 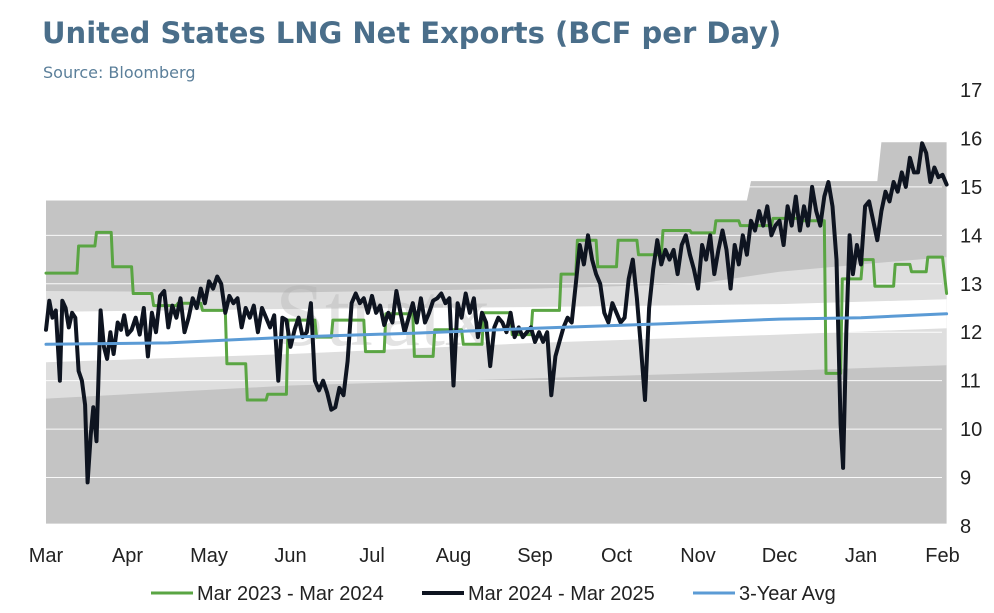 I want to click on x-tick-label: Sep, so click(x=535, y=556).